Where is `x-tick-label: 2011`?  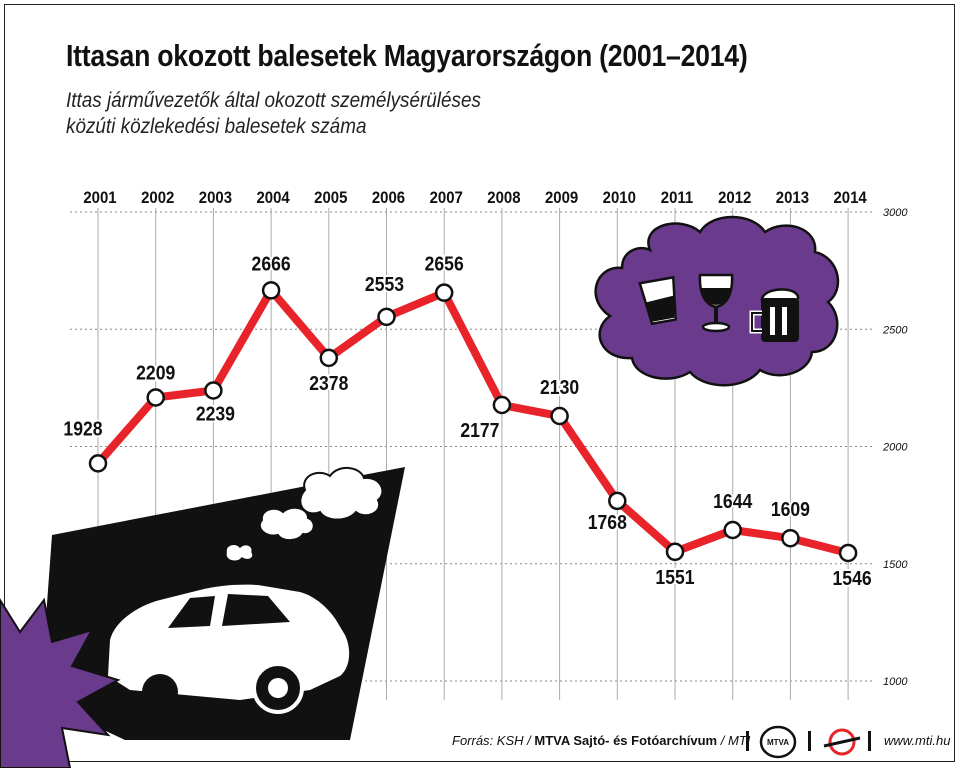 x-tick-label: 2011 is located at coordinates (677, 198).